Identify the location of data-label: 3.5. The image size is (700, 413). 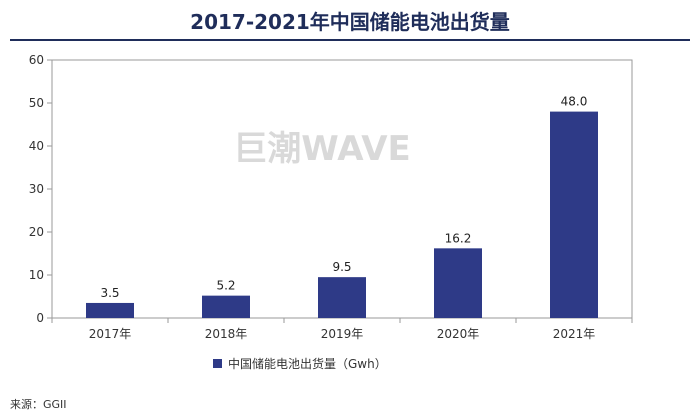
(109, 293).